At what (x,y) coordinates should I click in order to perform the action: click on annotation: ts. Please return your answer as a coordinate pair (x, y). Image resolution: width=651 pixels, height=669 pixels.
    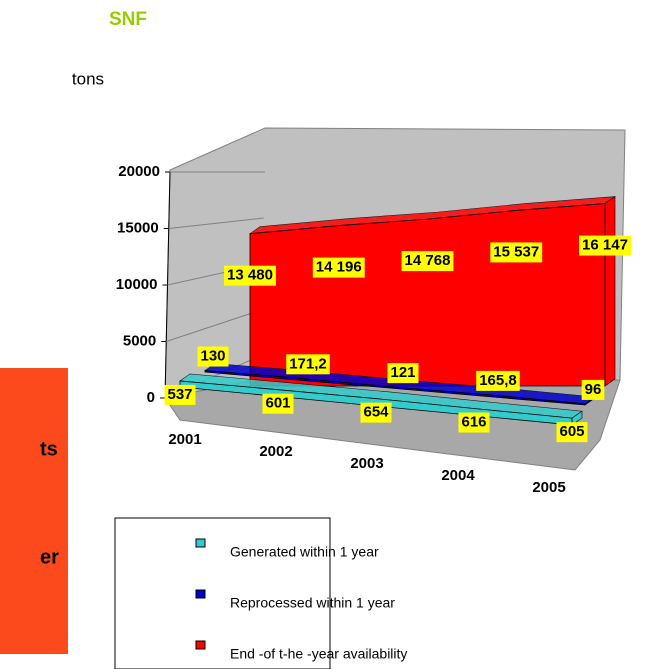
    Looking at the image, I should click on (49, 449).